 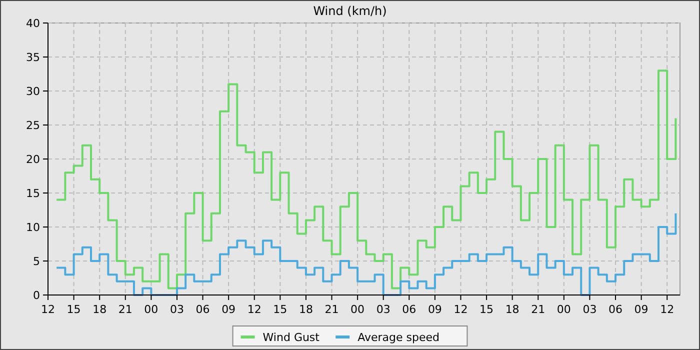 What do you see at coordinates (33, 193) in the screenshot?
I see `y-tick-label: 15` at bounding box center [33, 193].